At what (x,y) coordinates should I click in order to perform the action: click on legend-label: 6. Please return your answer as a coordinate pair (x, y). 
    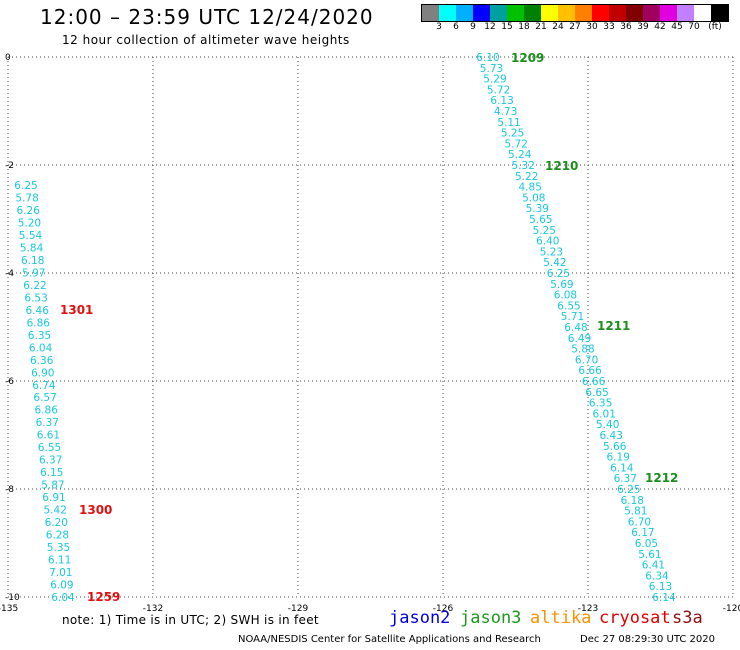
    Looking at the image, I should click on (456, 27).